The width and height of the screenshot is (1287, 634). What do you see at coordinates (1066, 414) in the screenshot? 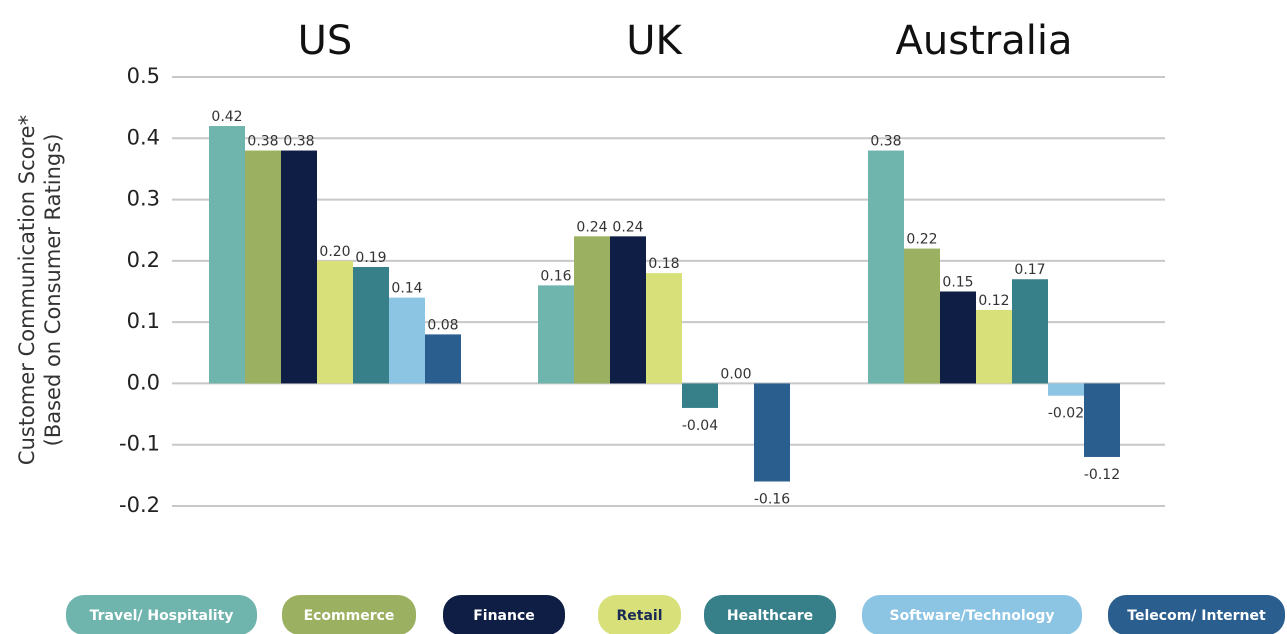
I see `data-label: -0.02` at bounding box center [1066, 414].